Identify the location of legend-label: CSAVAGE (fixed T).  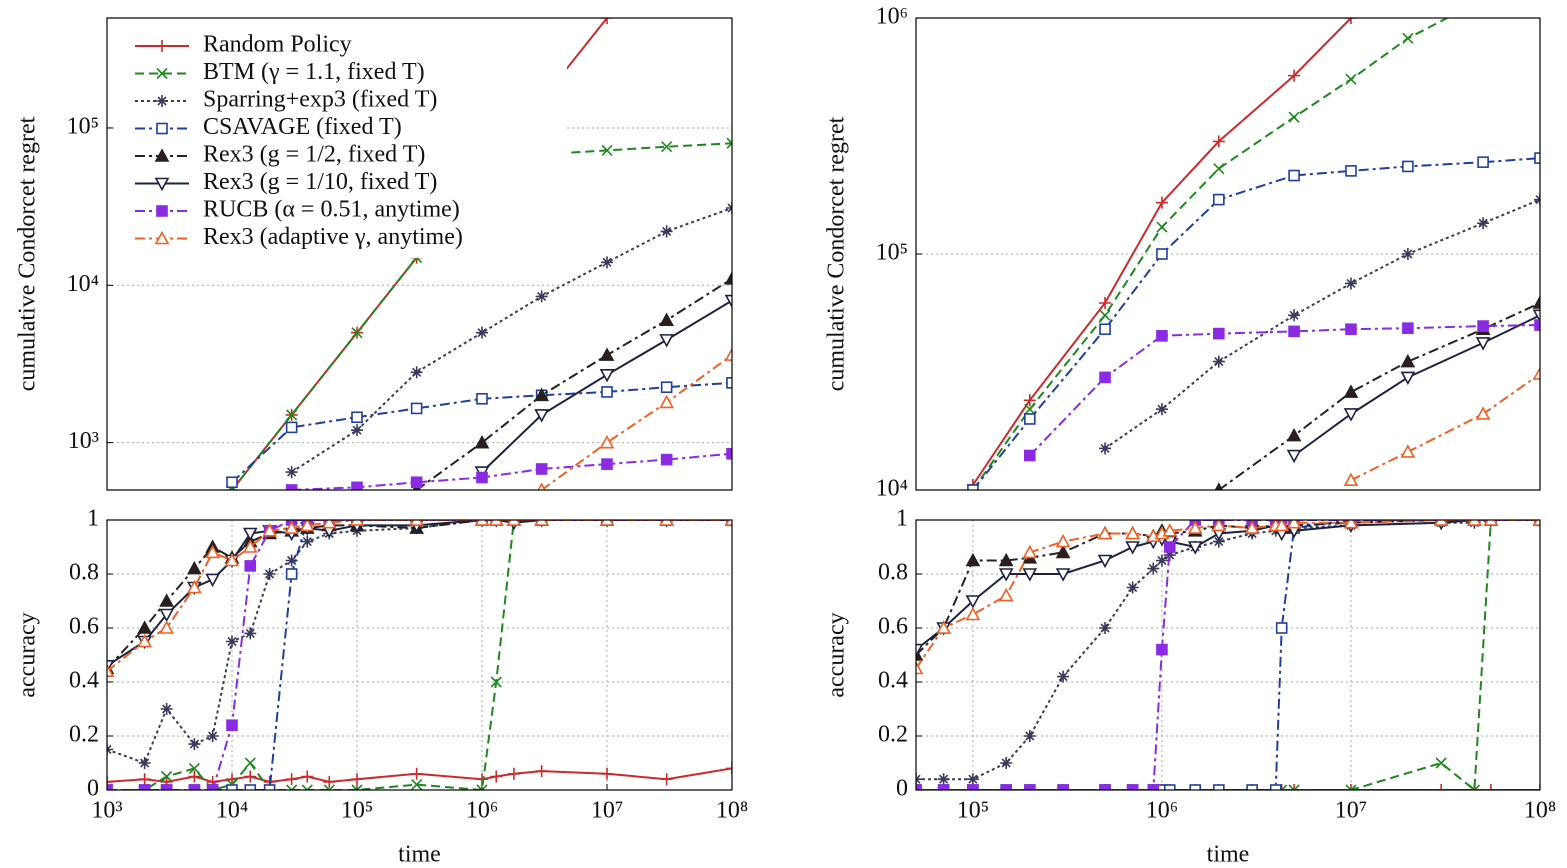
(302, 127).